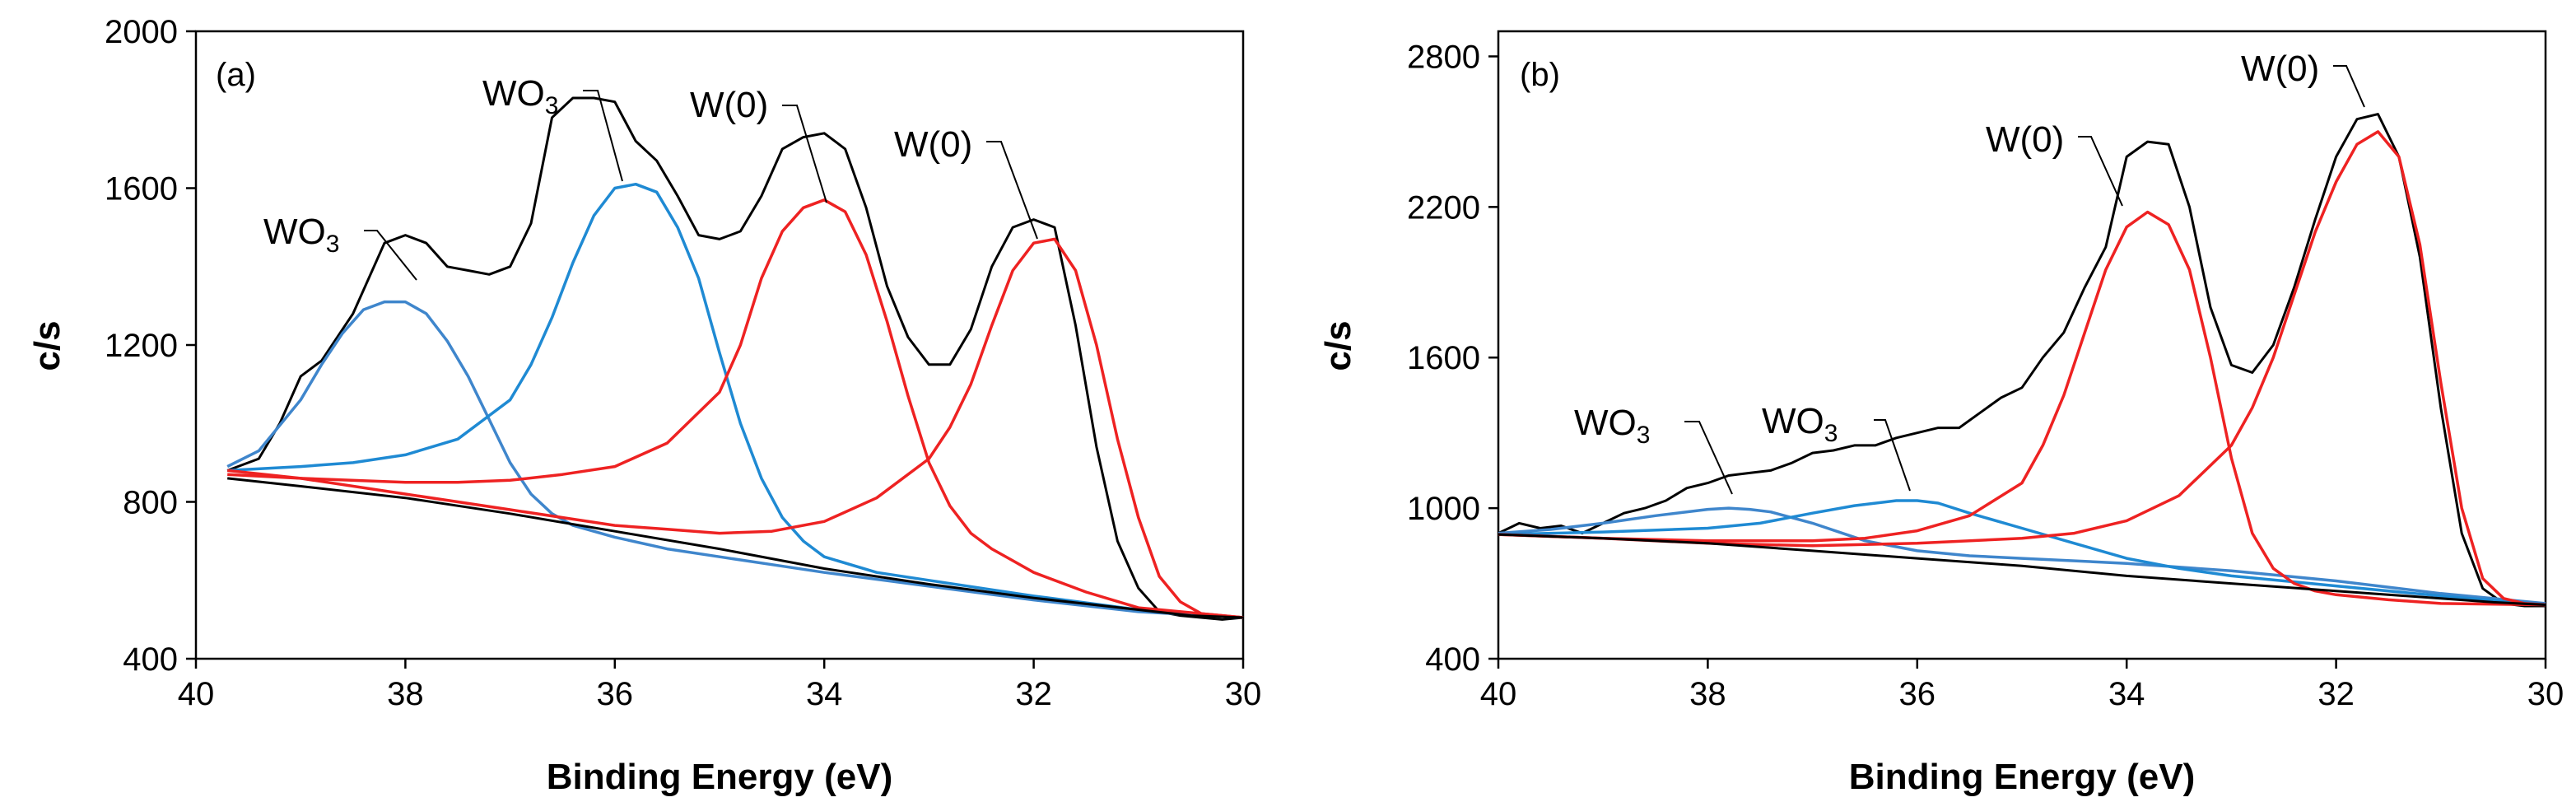  What do you see at coordinates (1338, 345) in the screenshot?
I see `y-axis-title-b: c/s` at bounding box center [1338, 345].